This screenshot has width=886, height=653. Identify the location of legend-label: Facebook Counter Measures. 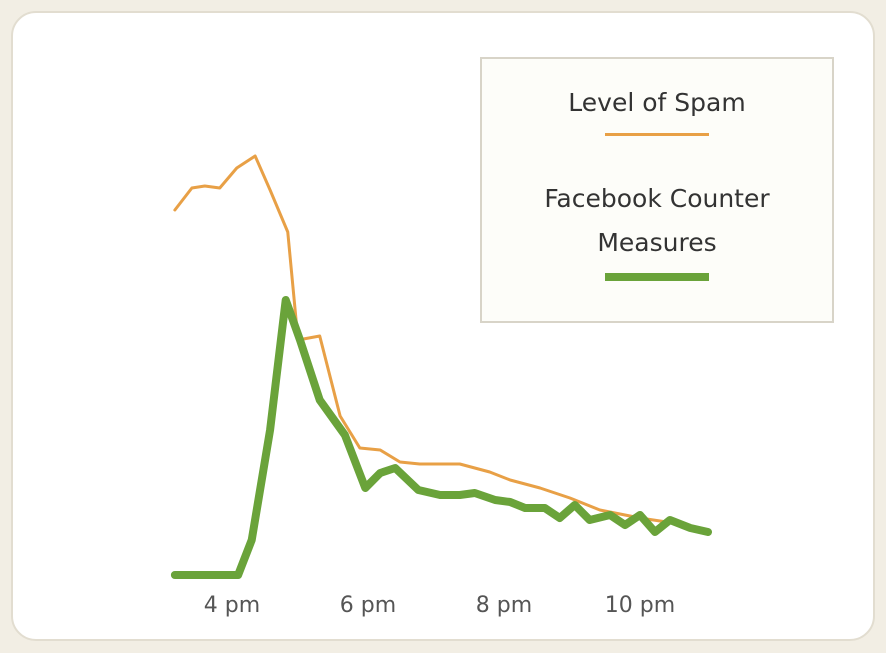
(657, 220).